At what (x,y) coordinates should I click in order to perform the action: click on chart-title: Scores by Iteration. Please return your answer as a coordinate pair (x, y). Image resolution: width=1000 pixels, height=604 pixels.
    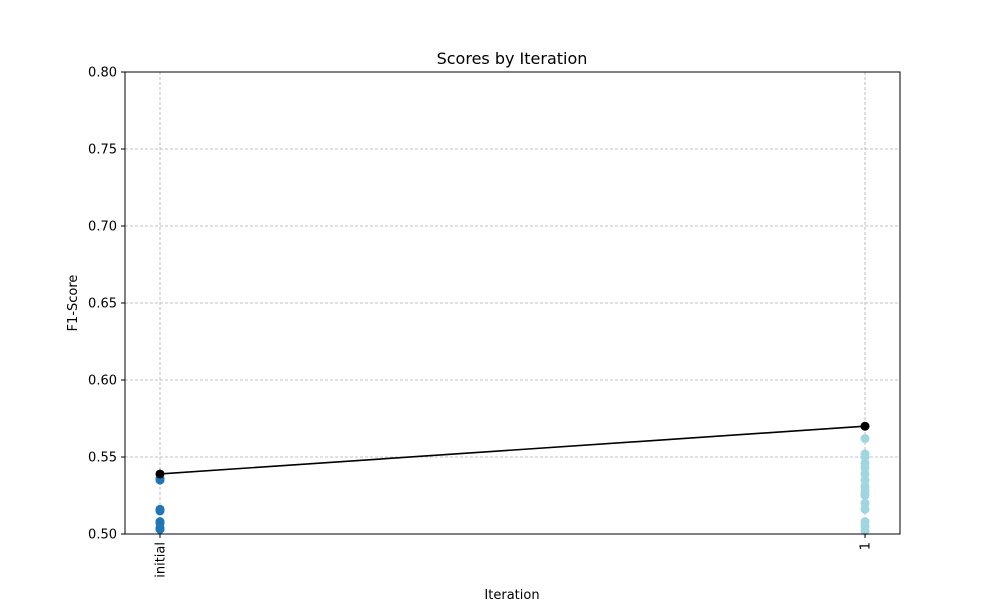
    Looking at the image, I should click on (512, 58).